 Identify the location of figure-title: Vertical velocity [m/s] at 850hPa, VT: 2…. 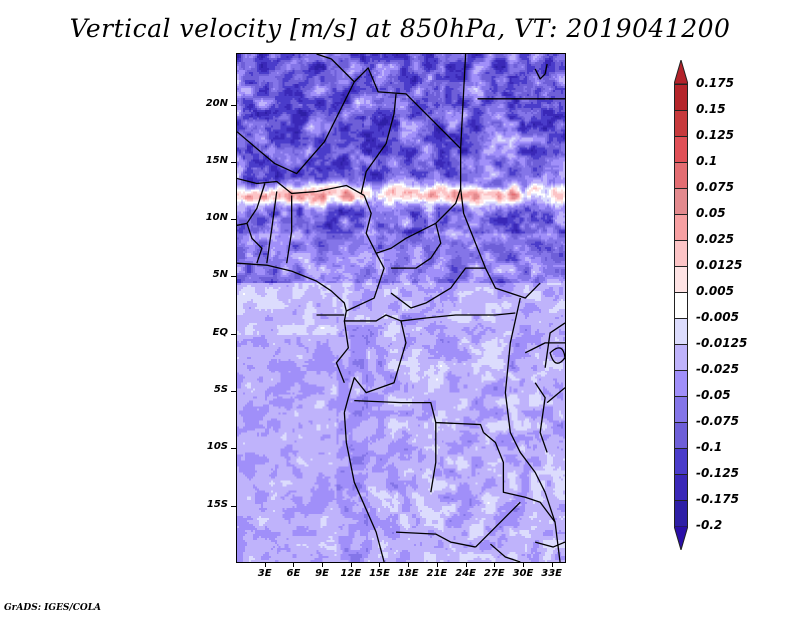
(400, 28).